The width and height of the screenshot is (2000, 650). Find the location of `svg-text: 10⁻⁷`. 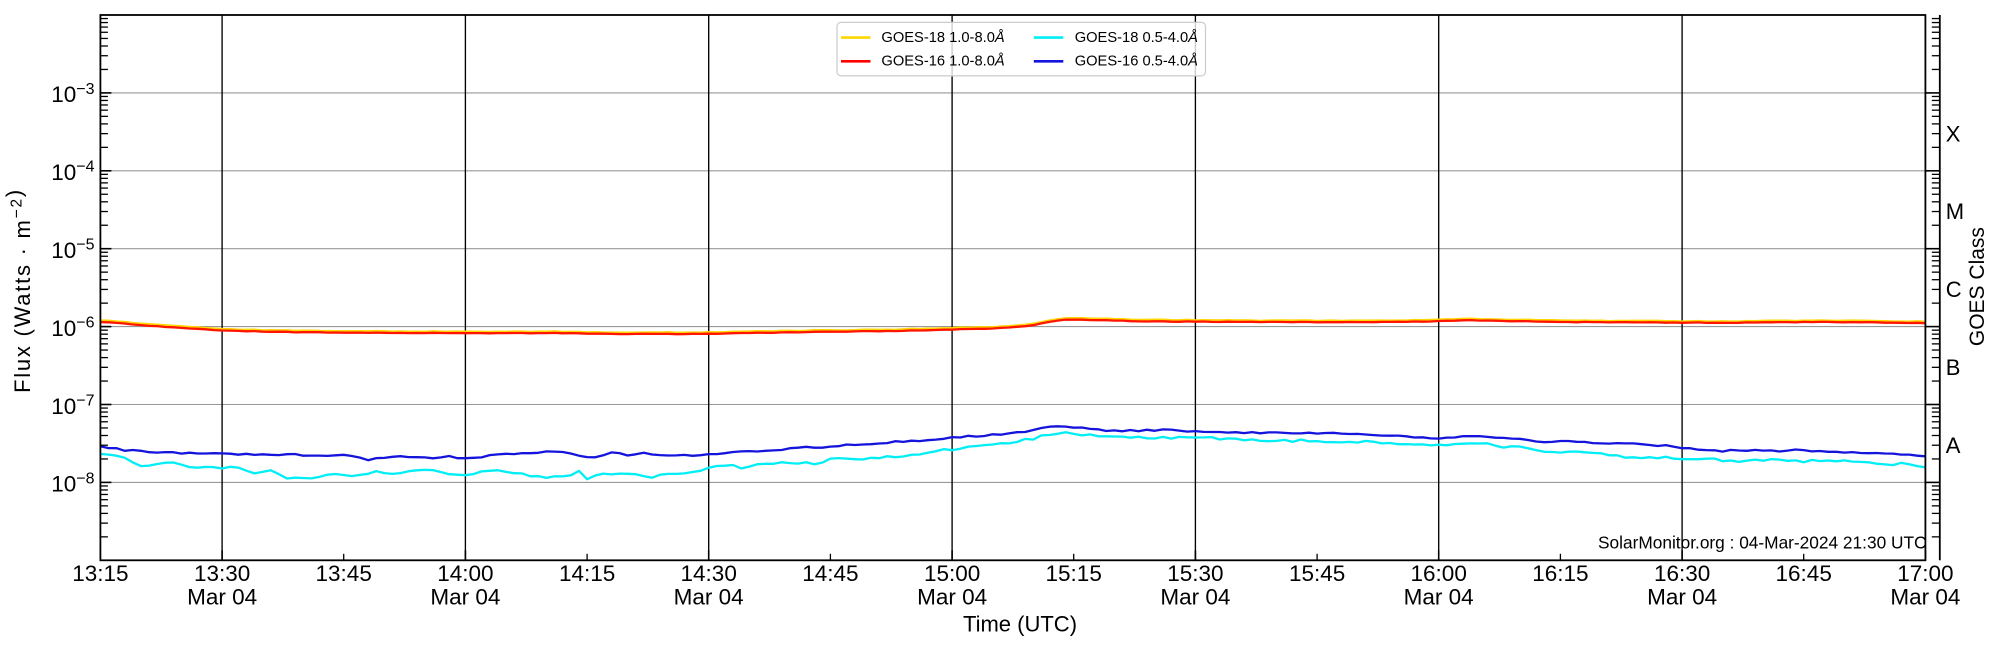

svg-text: 10⁻⁷ is located at coordinates (72, 405).